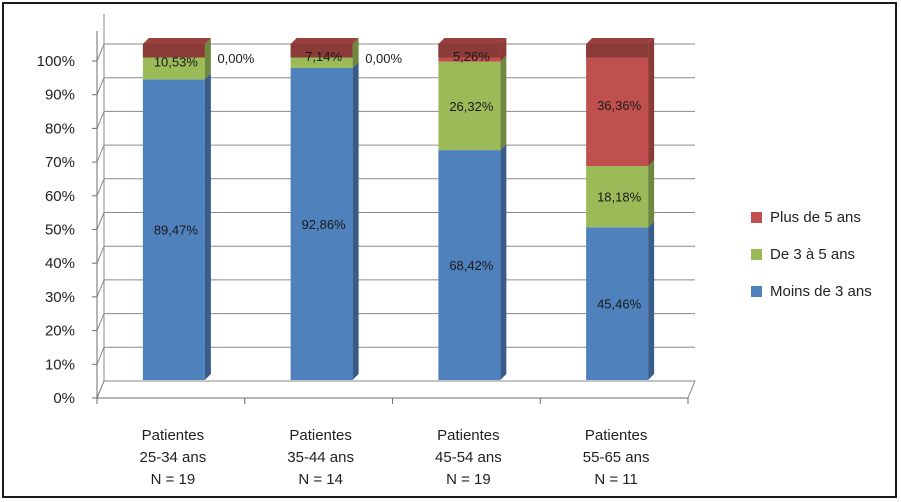 The height and width of the screenshot is (502, 901). I want to click on y-tick-label: 10%, so click(60, 364).